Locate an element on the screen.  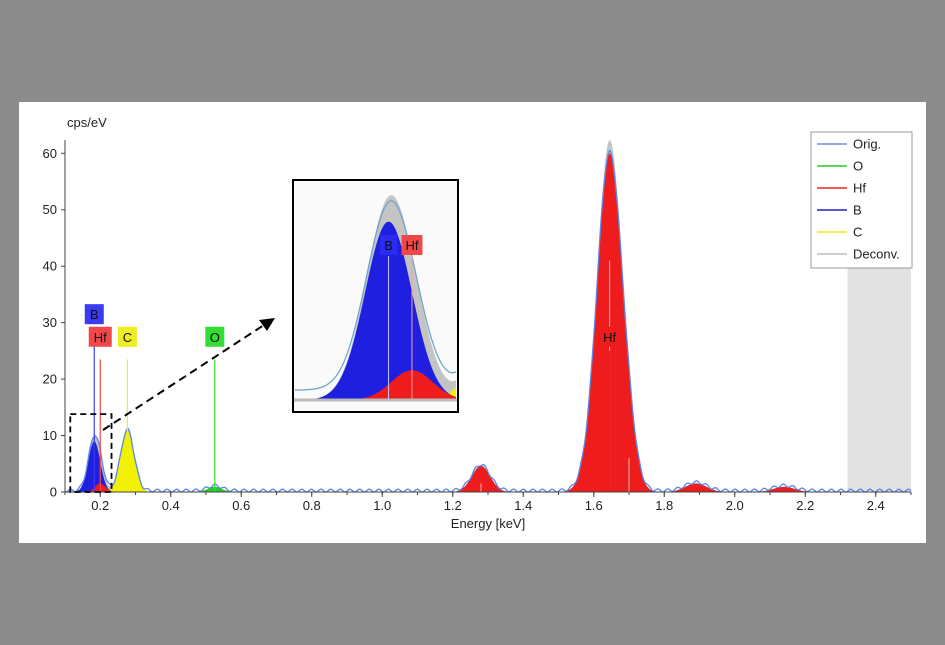
legend-label: B is located at coordinates (857, 210).